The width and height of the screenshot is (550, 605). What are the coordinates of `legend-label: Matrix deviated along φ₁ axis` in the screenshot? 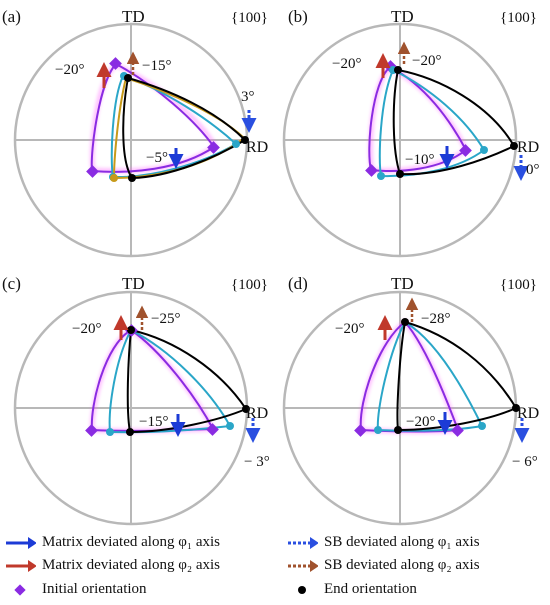 It's located at (131, 542).